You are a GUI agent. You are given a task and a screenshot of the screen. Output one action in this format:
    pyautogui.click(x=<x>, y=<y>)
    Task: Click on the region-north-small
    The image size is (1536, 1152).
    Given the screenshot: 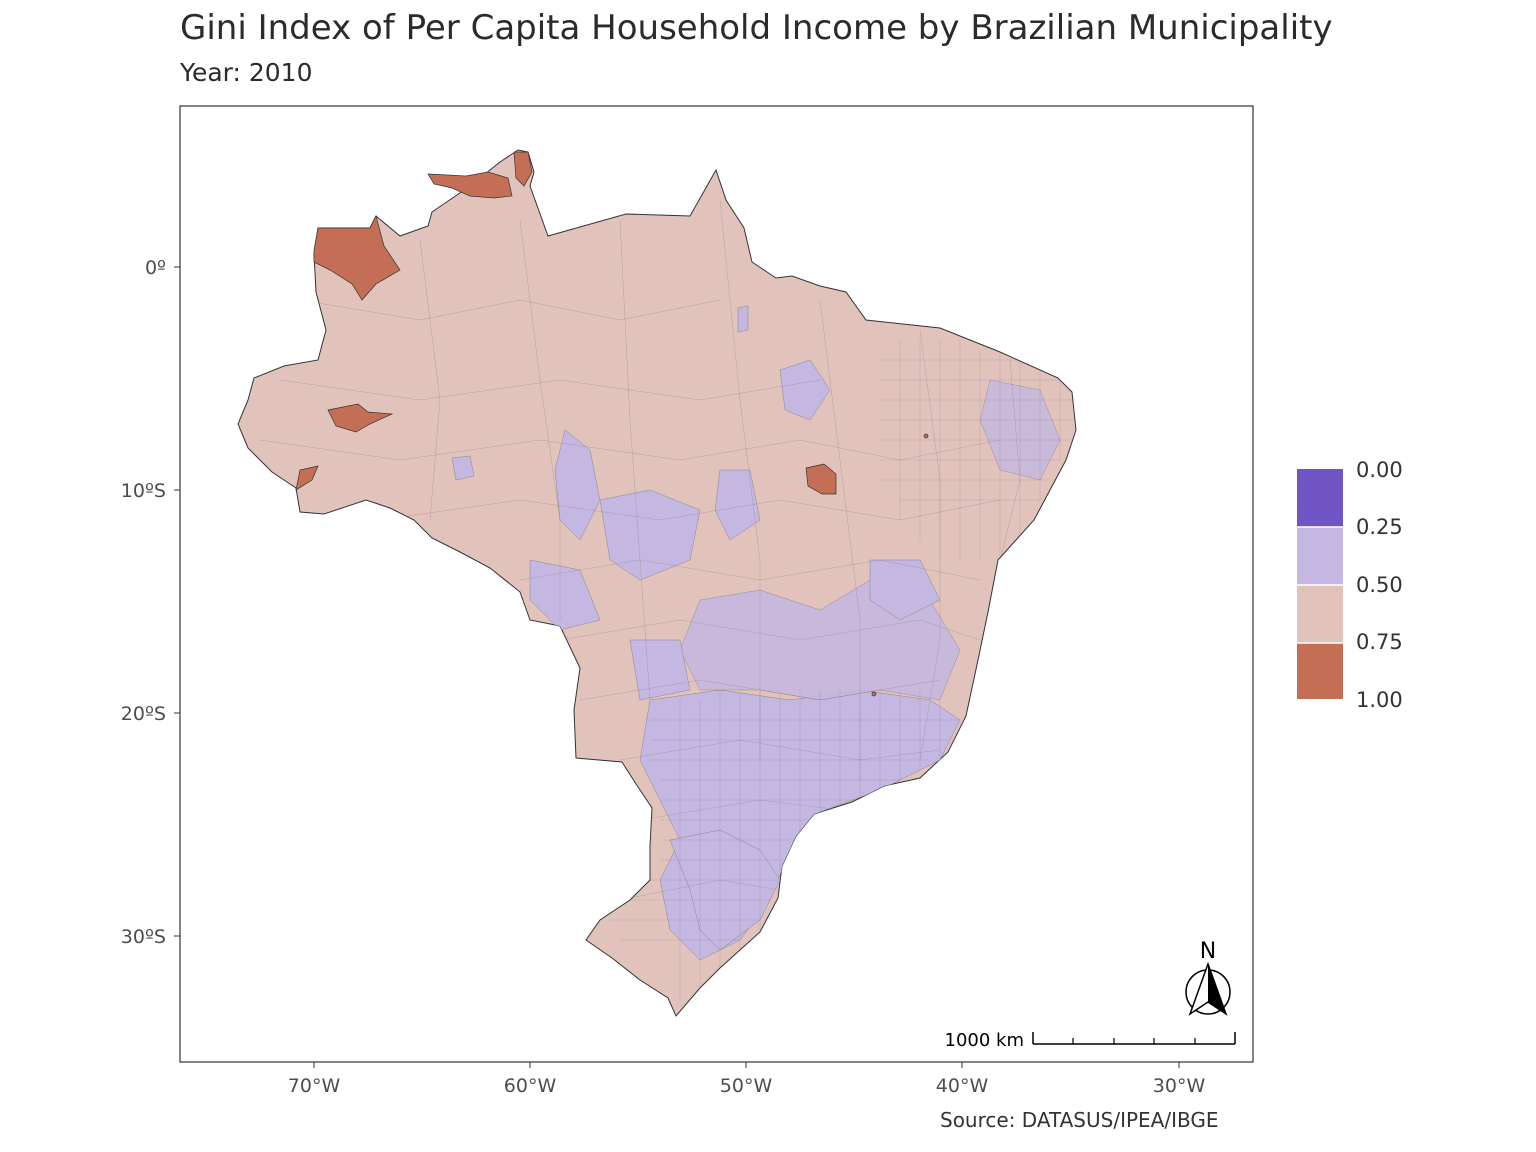 What is the action you would take?
    pyautogui.click(x=743, y=319)
    